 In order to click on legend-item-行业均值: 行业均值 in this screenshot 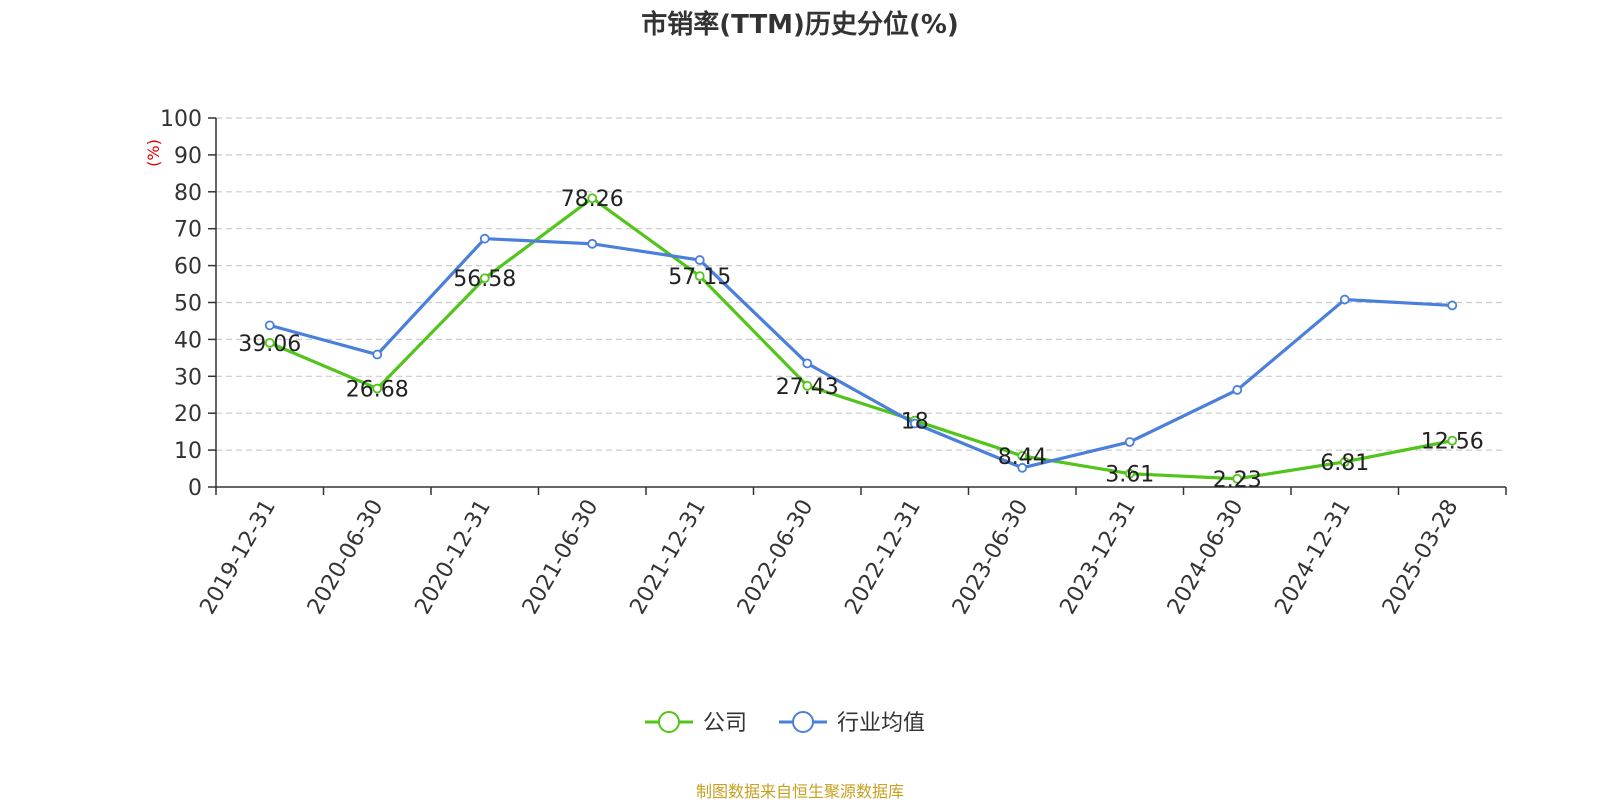, I will do `click(852, 723)`.